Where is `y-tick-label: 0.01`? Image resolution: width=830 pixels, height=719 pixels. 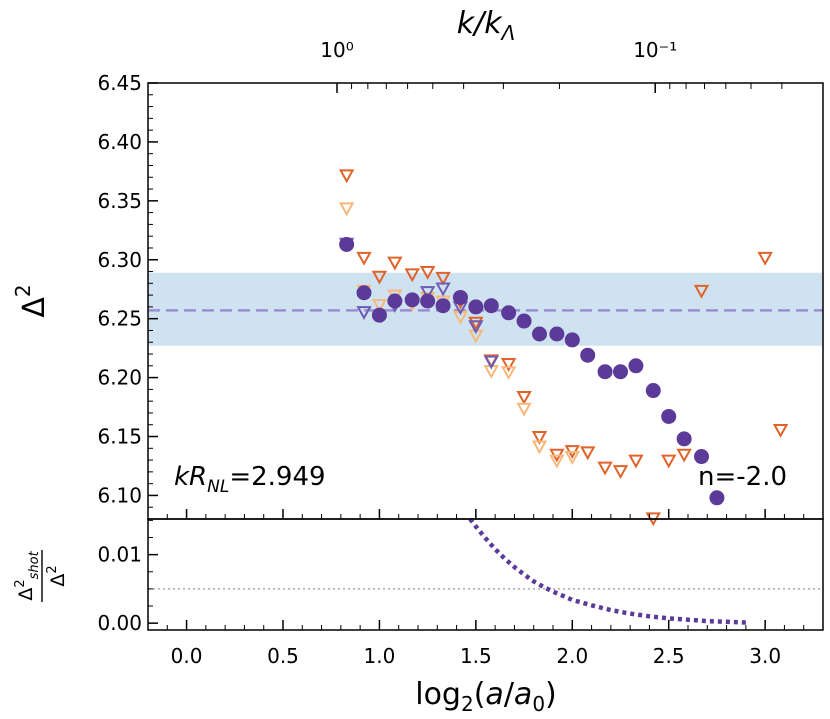
y-tick-label: 0.01 is located at coordinates (119, 555).